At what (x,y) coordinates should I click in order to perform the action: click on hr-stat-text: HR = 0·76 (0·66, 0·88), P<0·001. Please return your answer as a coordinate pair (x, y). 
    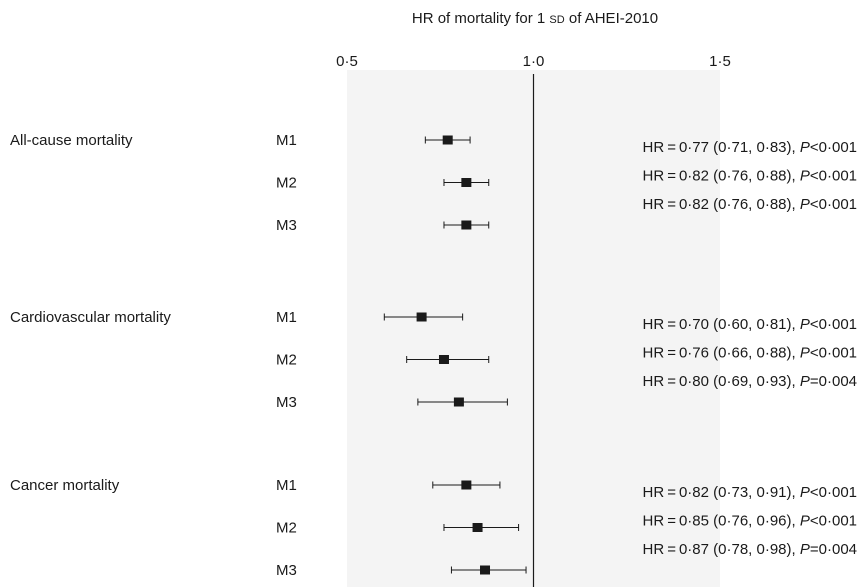
    Looking at the image, I should click on (750, 353).